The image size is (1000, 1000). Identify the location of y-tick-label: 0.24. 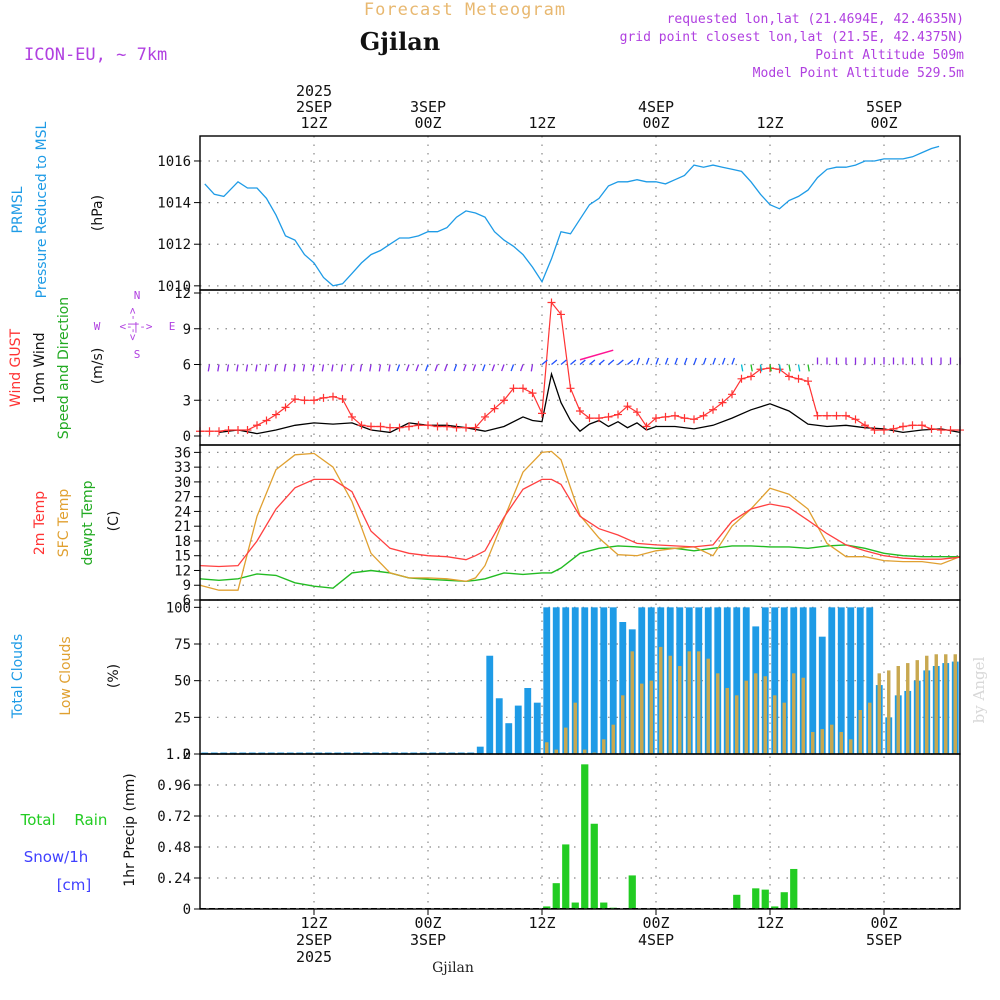
(174, 879).